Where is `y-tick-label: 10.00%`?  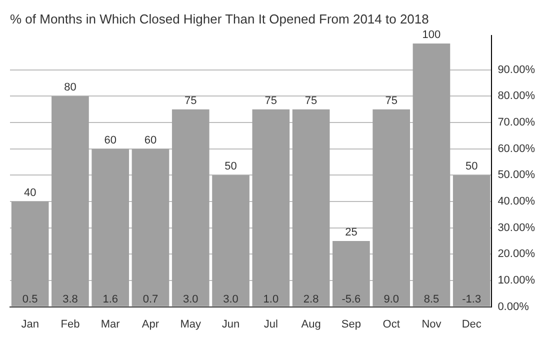 y-tick-label: 10.00% is located at coordinates (517, 280).